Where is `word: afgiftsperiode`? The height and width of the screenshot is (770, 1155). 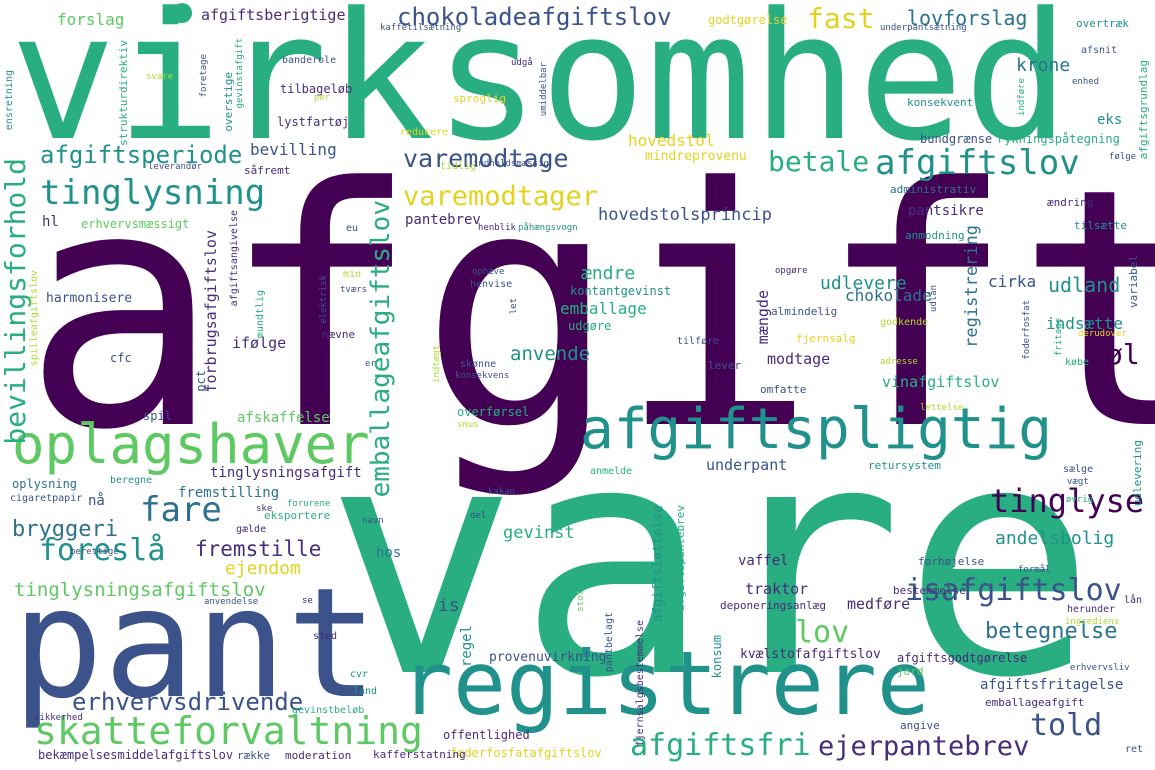 word: afgiftsperiode is located at coordinates (141, 155).